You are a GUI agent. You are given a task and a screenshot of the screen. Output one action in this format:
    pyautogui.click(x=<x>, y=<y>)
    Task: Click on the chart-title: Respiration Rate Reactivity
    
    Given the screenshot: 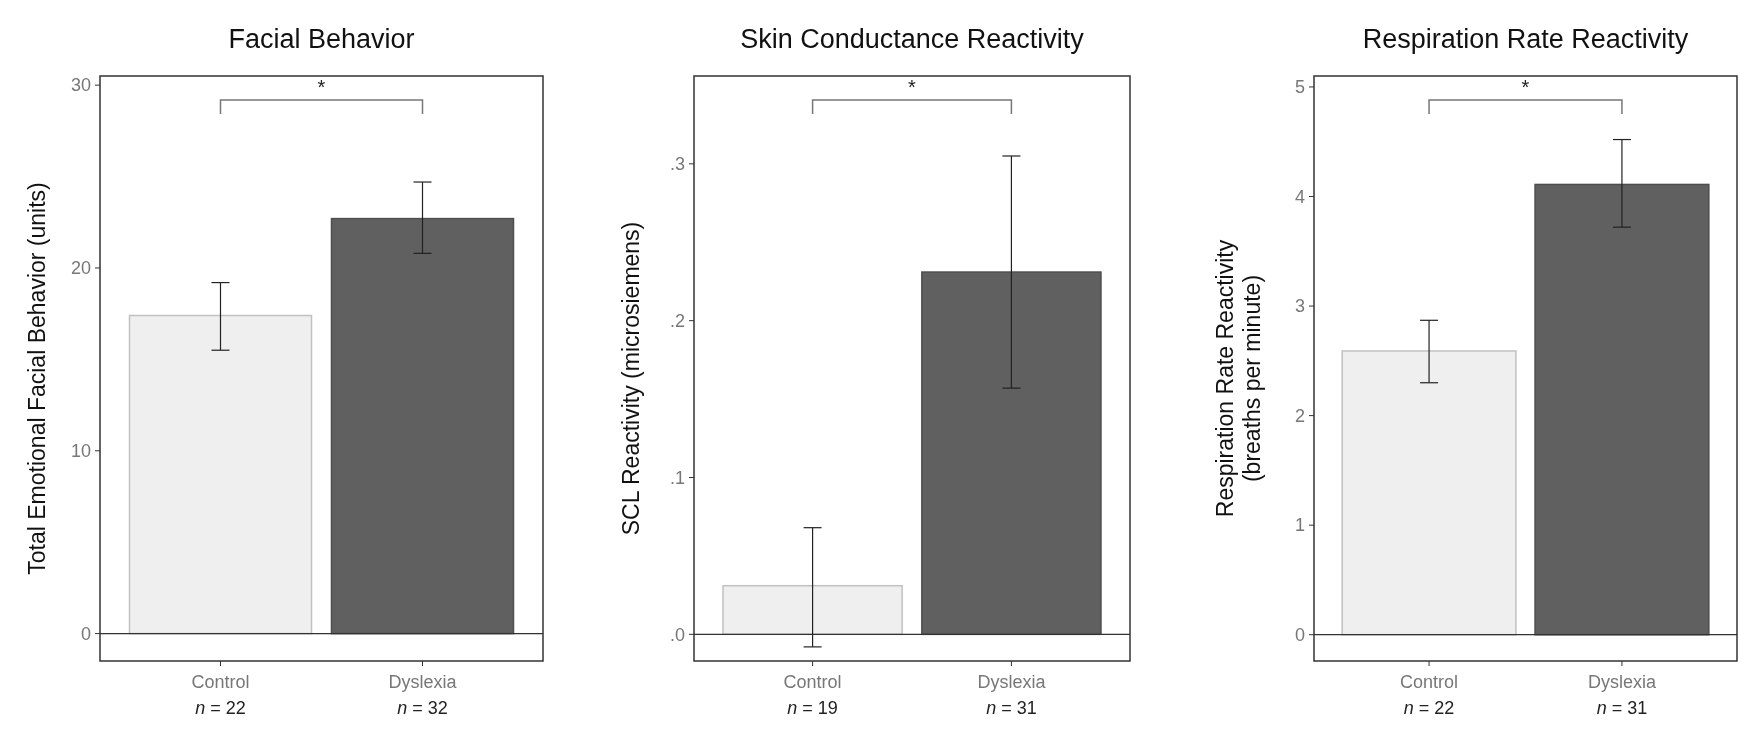 What is the action you would take?
    pyautogui.click(x=1525, y=39)
    